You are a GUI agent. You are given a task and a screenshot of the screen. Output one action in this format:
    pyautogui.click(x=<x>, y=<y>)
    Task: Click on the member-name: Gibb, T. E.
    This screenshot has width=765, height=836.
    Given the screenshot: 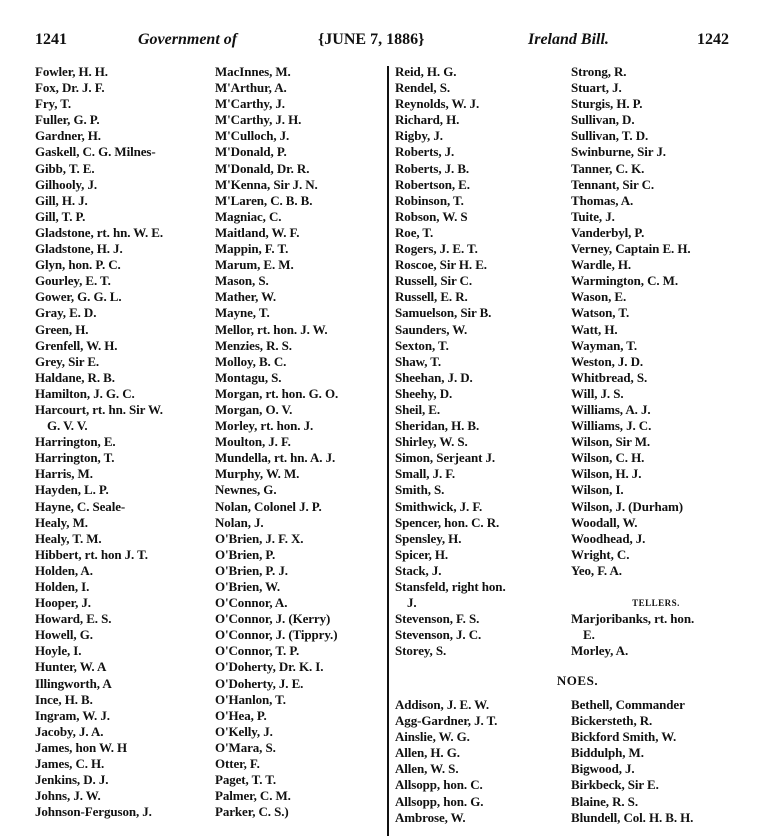 What is the action you would take?
    pyautogui.click(x=65, y=168)
    